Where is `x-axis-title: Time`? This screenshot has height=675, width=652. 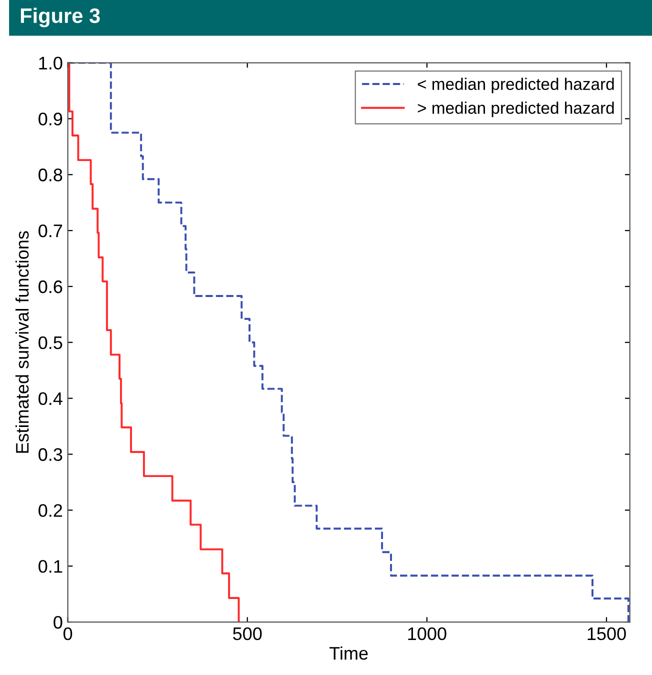
x-axis-title: Time is located at coordinates (349, 653).